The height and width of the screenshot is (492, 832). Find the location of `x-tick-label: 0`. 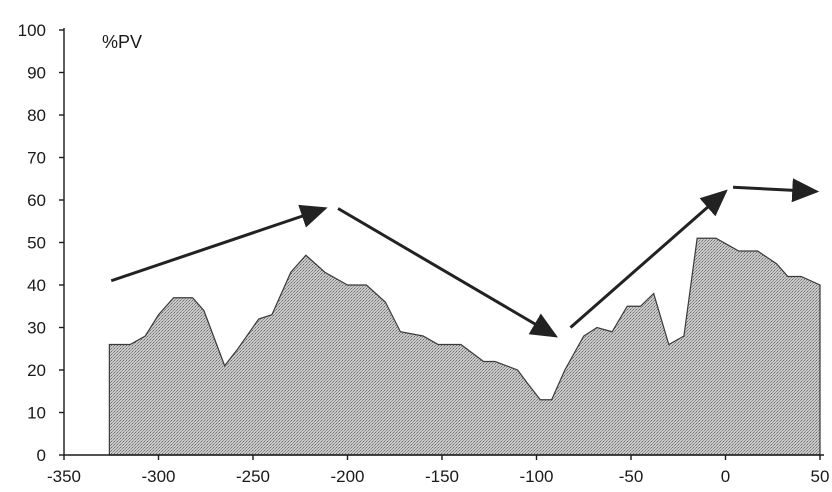

x-tick-label: 0 is located at coordinates (725, 476).